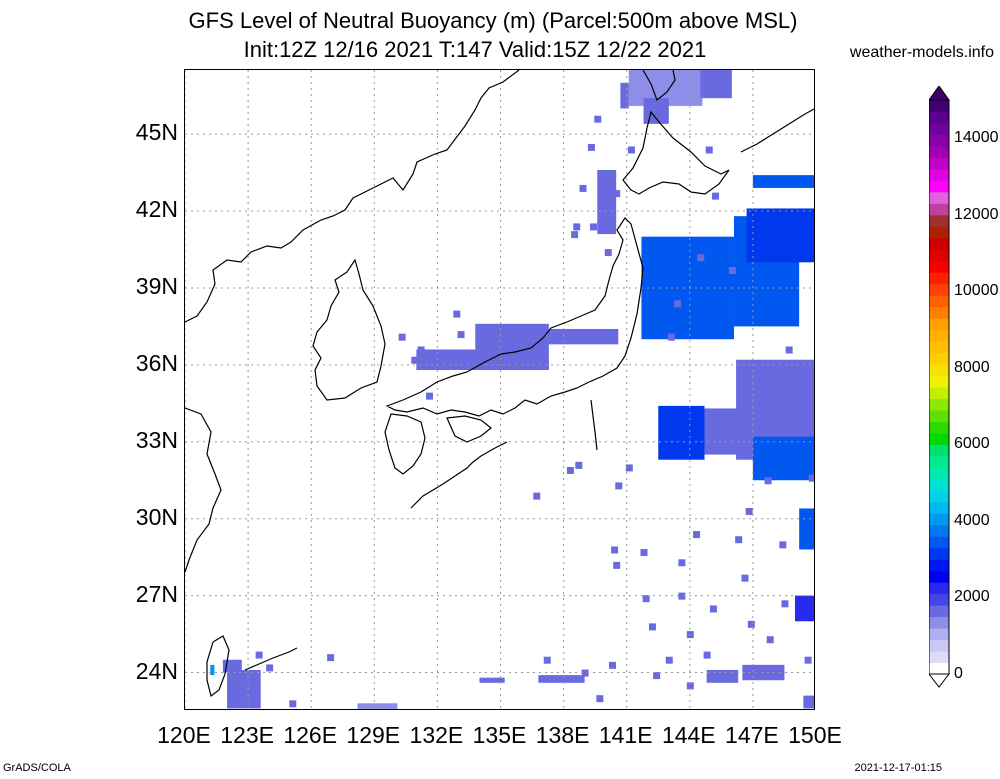 The width and height of the screenshot is (1000, 779). What do you see at coordinates (659, 85) in the screenshot?
I see `coastline-sakhalin` at bounding box center [659, 85].